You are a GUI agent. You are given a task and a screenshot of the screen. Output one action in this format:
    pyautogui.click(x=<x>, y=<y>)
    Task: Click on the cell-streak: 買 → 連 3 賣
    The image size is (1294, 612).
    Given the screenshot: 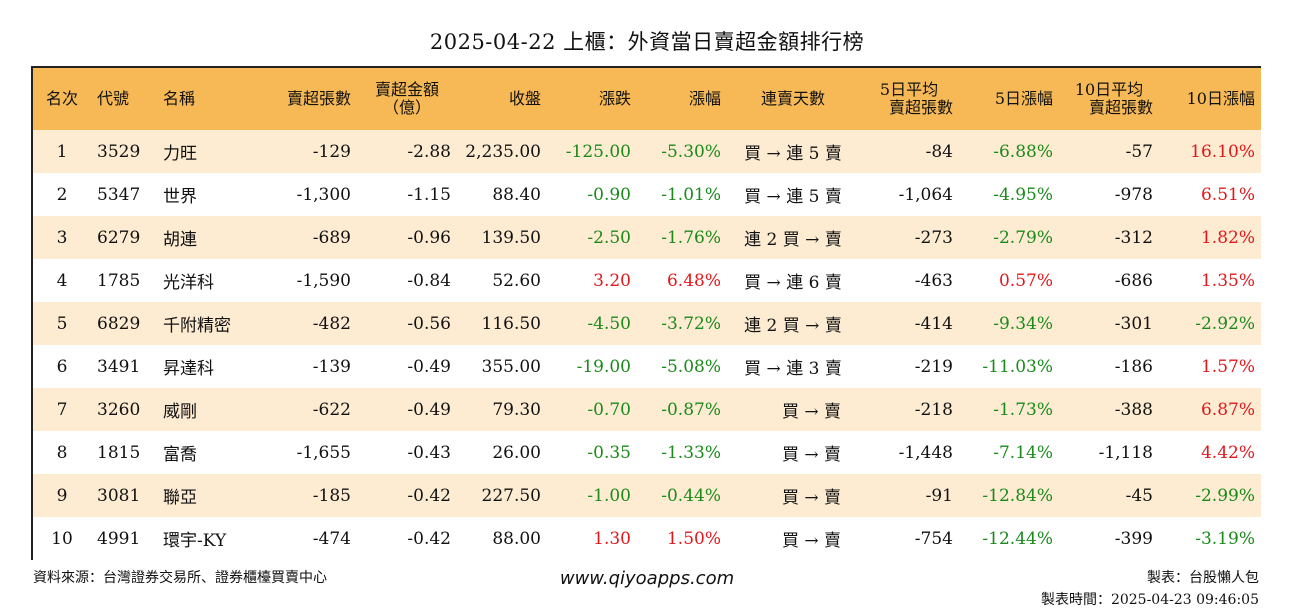 What is the action you would take?
    pyautogui.click(x=793, y=369)
    